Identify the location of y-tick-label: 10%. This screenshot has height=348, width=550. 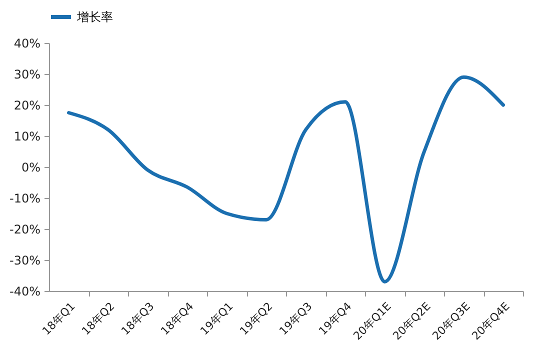
(27, 137).